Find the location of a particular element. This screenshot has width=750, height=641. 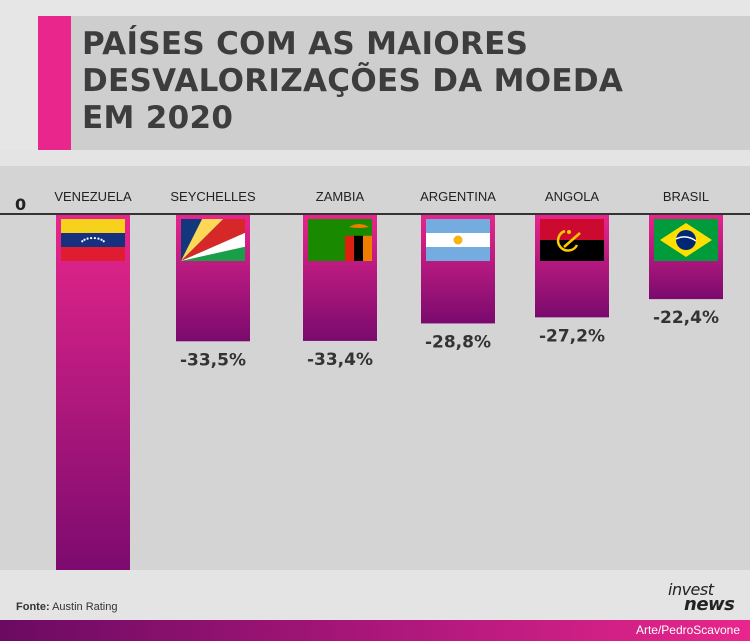

category-label-angola: ANGOLA is located at coordinates (572, 196).